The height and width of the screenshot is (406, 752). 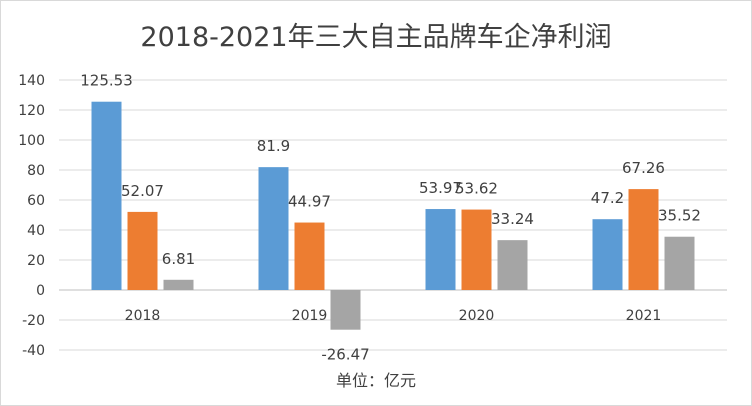 What do you see at coordinates (477, 316) in the screenshot?
I see `x-tick-label: 2020` at bounding box center [477, 316].